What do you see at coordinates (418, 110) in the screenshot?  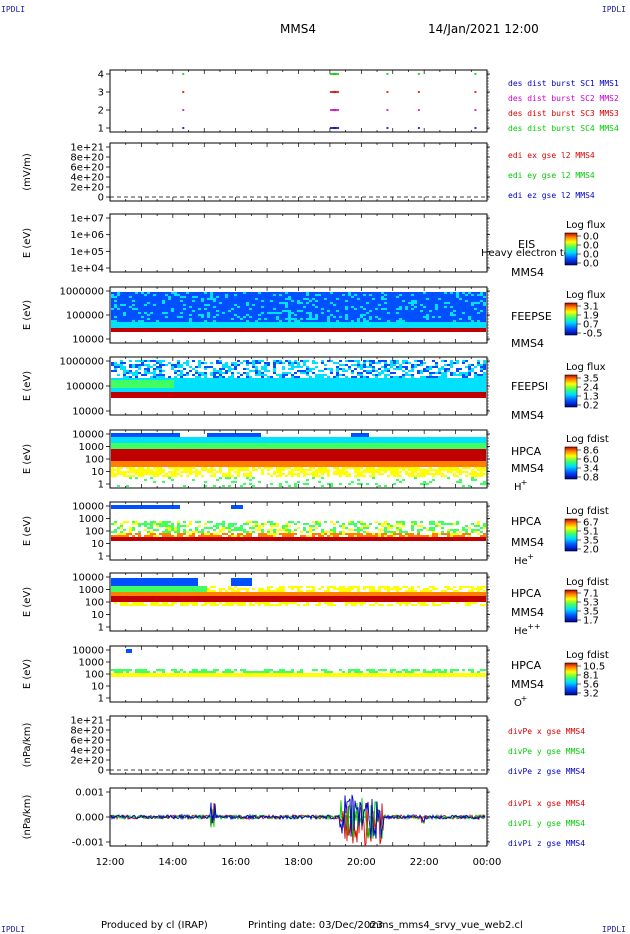 I see `burst-marker` at bounding box center [418, 110].